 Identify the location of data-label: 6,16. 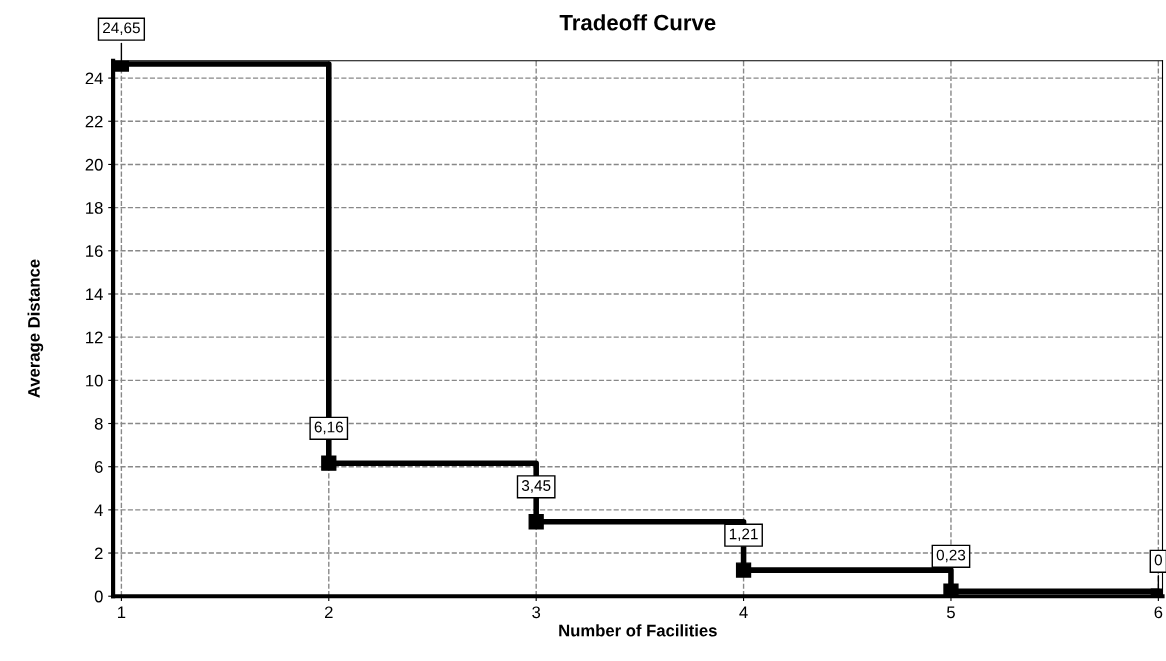
(328, 428).